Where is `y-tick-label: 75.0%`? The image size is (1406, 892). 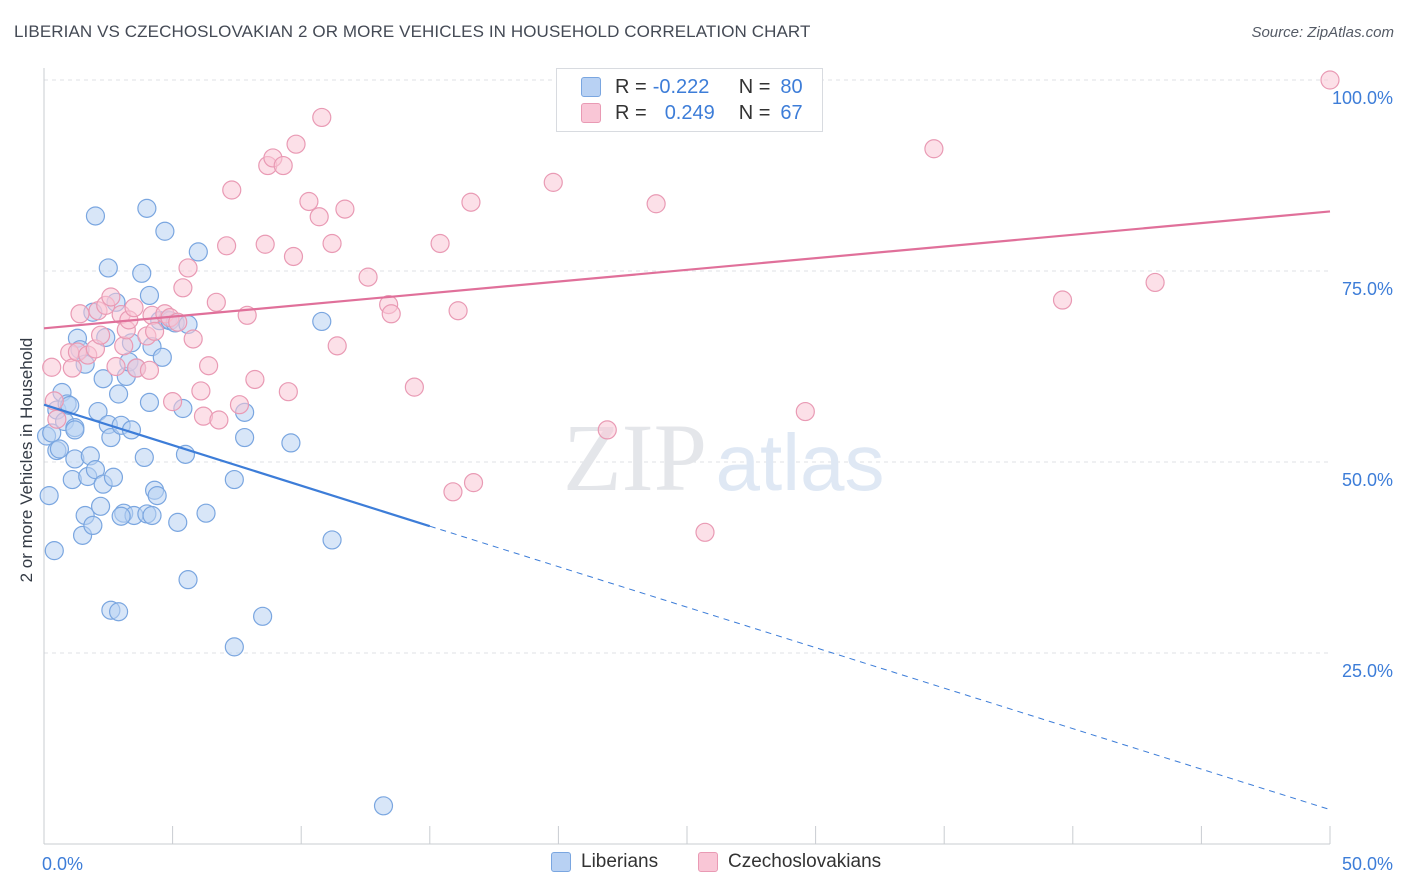 y-tick-label: 75.0% is located at coordinates (1367, 289).